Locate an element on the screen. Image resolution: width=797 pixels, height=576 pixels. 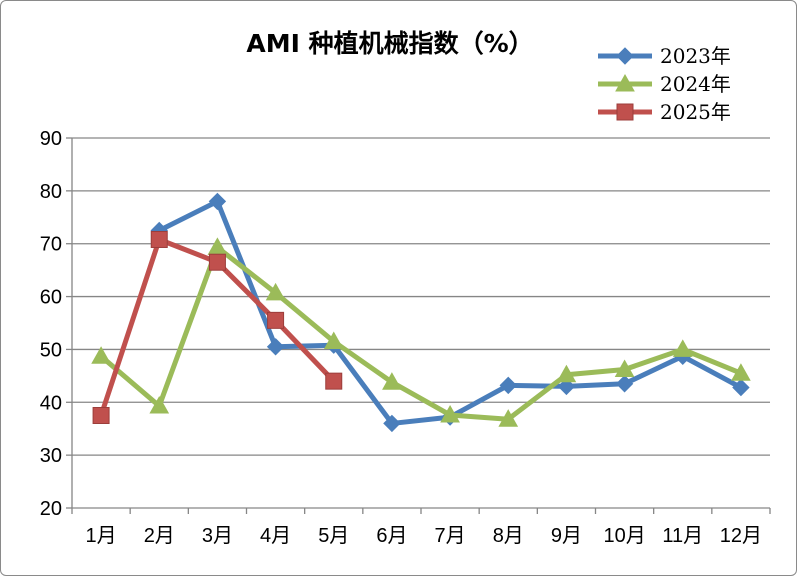
chart-title: AMI 种植机械指数（%） is located at coordinates (389, 43).